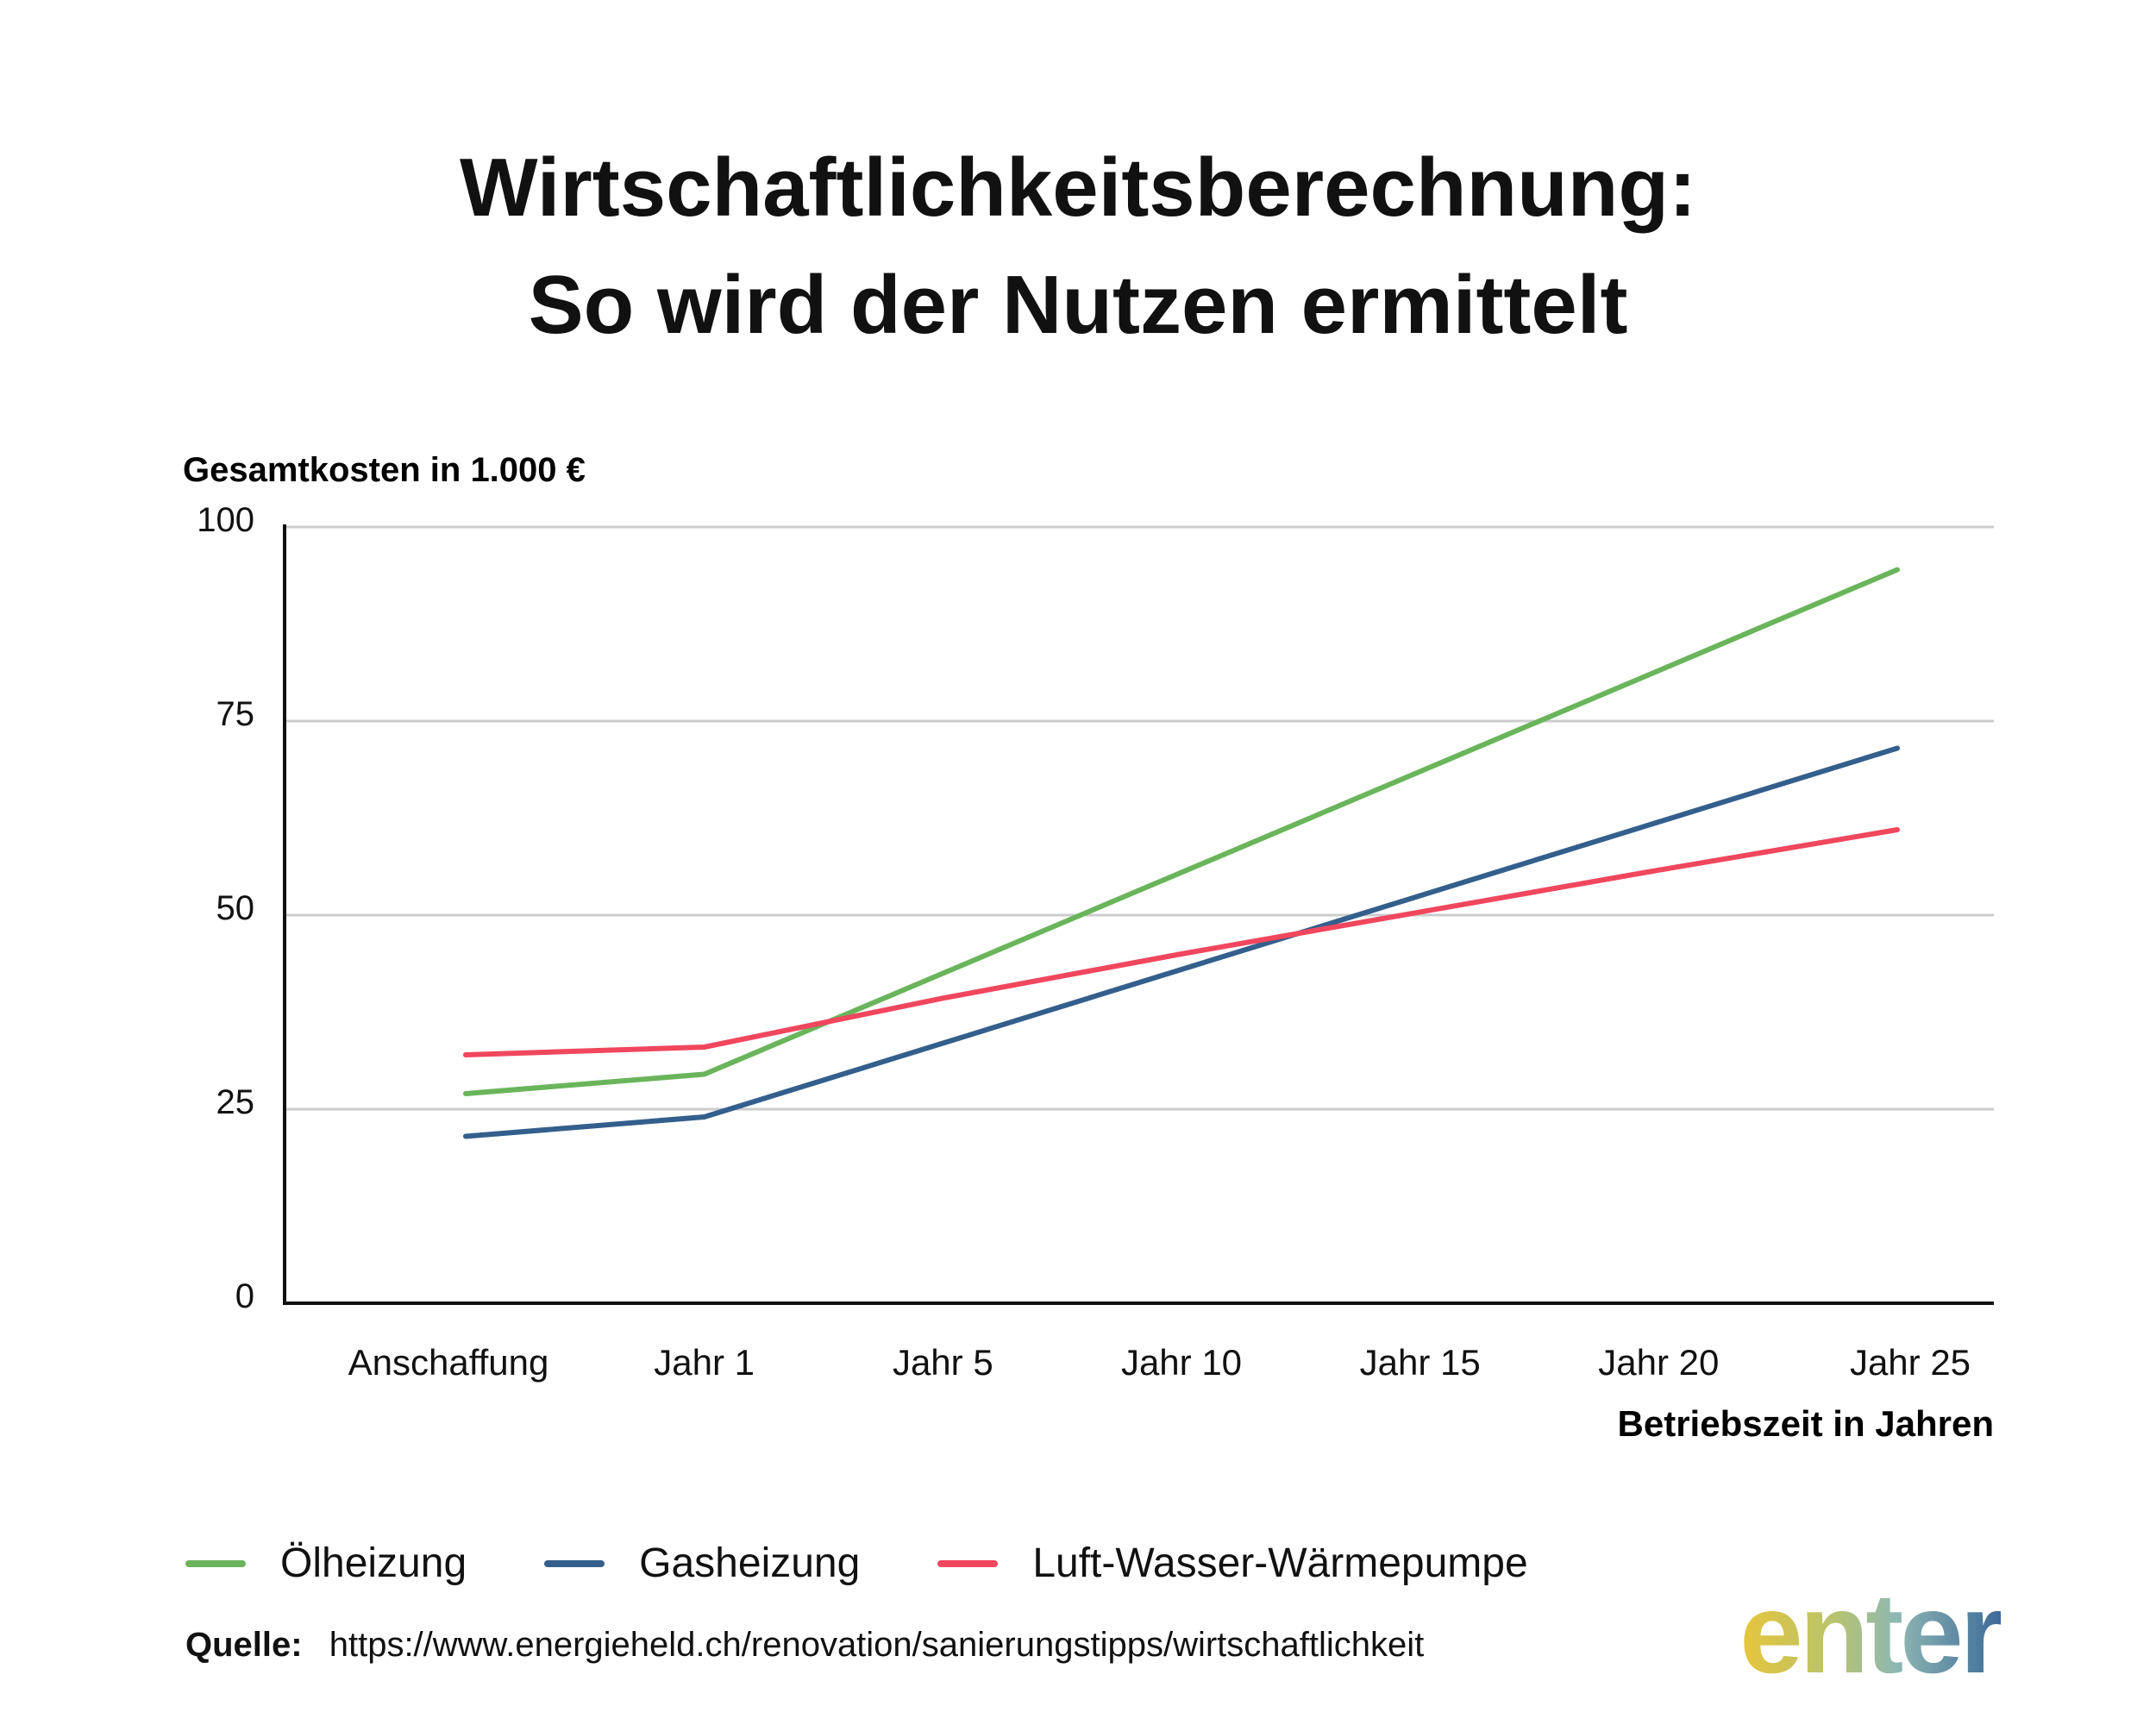  What do you see at coordinates (236, 908) in the screenshot?
I see `y-tick-label-50: 50` at bounding box center [236, 908].